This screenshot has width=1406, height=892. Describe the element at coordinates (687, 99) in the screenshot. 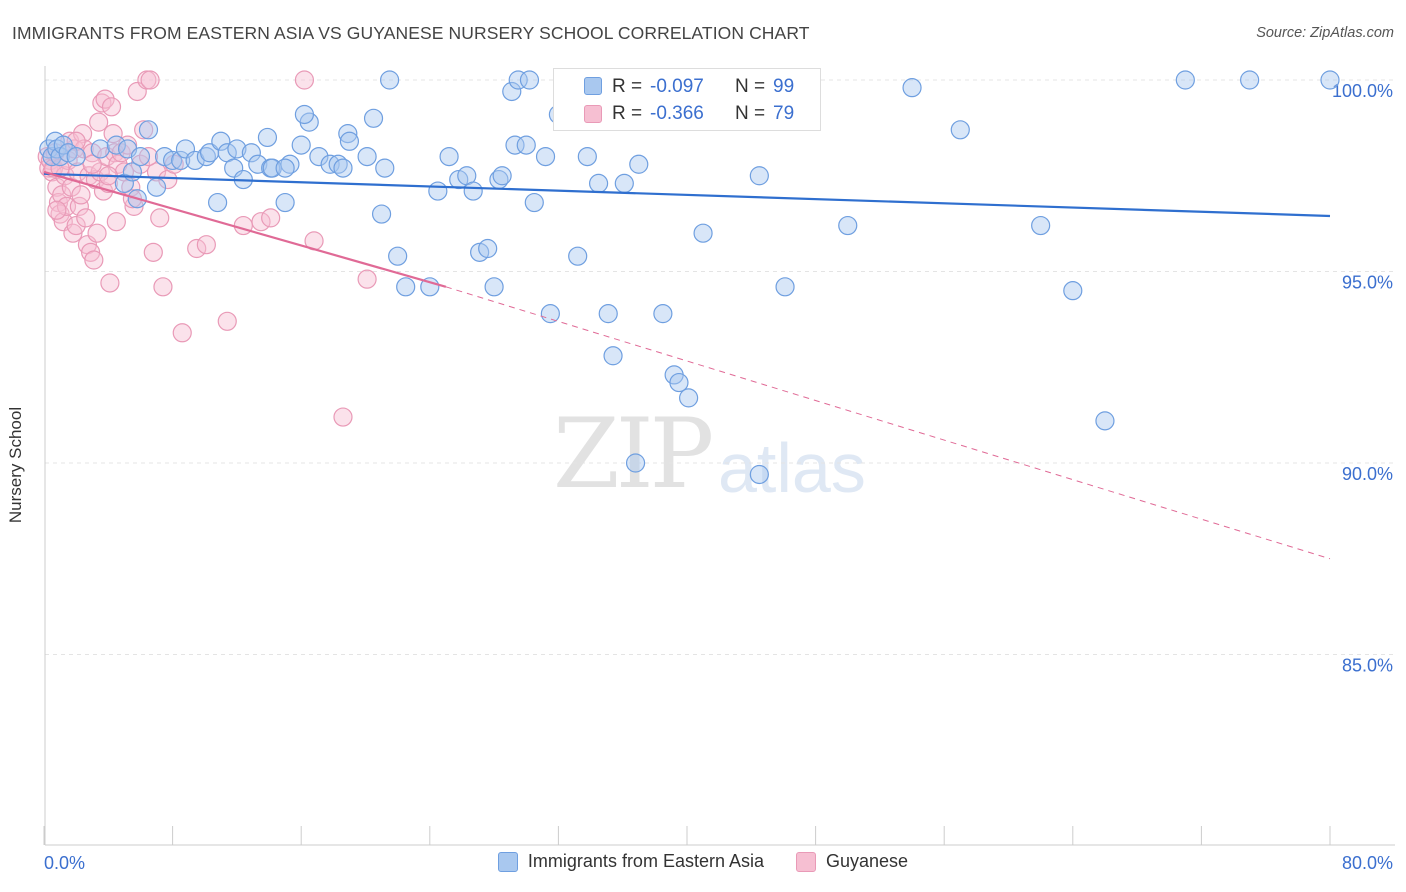

I see `stats-legend: R = -0.097 N = 99 R = -0.366 N = 79` at that location.